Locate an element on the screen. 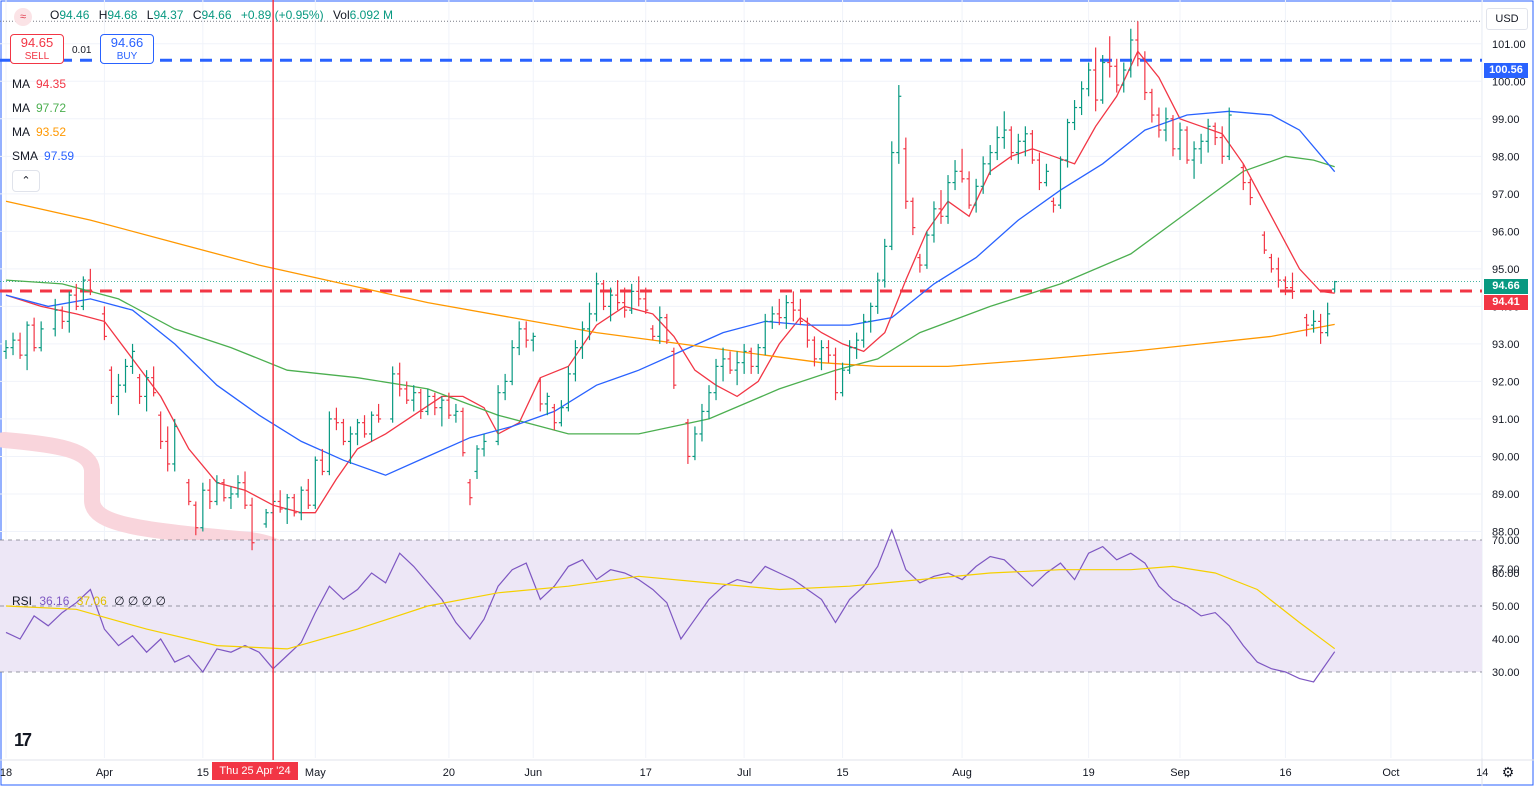 Image resolution: width=1534 pixels, height=786 pixels. spread-value: 0.01 is located at coordinates (82, 50).